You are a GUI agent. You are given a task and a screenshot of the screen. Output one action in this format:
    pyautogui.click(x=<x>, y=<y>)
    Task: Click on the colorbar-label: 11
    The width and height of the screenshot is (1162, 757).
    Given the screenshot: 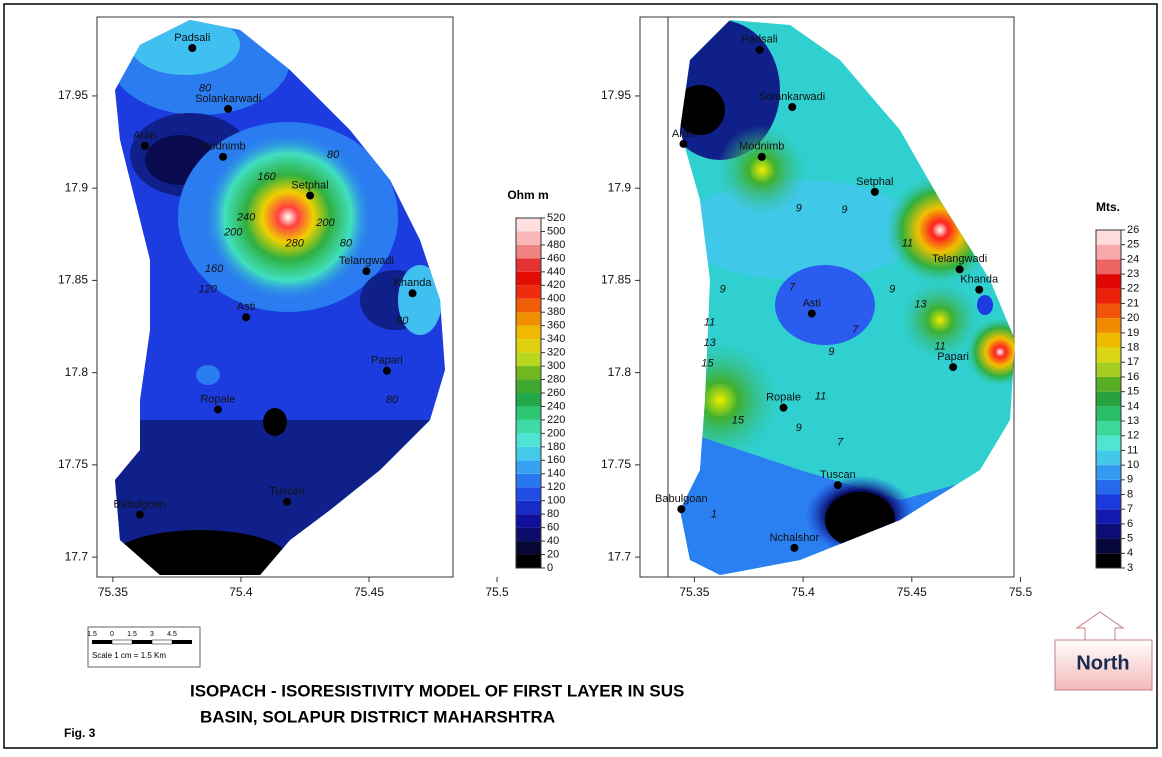 What is the action you would take?
    pyautogui.click(x=1132, y=450)
    